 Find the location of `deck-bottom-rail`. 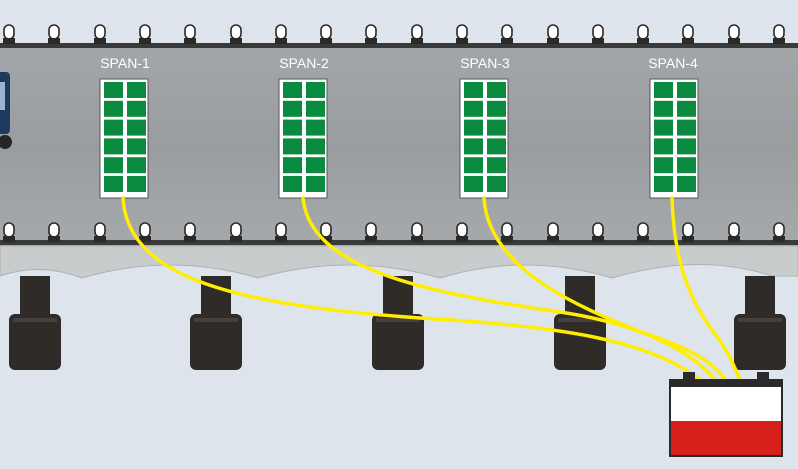

deck-bottom-rail is located at coordinates (399, 242).